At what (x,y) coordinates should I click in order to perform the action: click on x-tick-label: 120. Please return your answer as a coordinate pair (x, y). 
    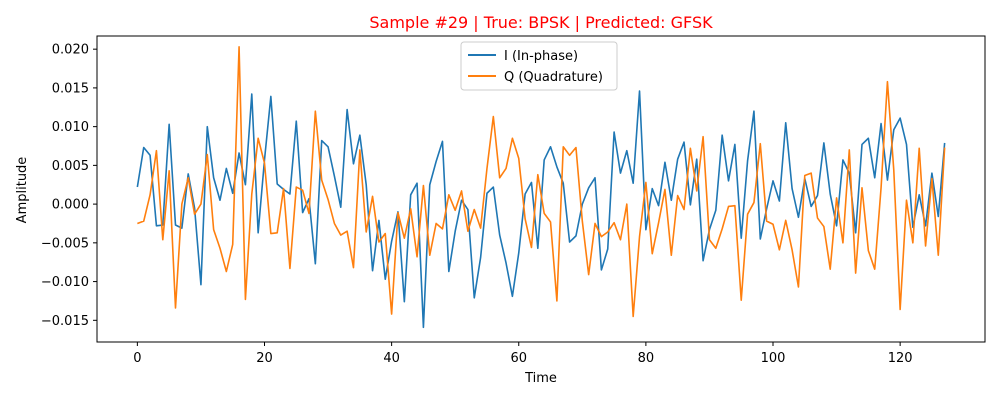
    Looking at the image, I should click on (900, 358).